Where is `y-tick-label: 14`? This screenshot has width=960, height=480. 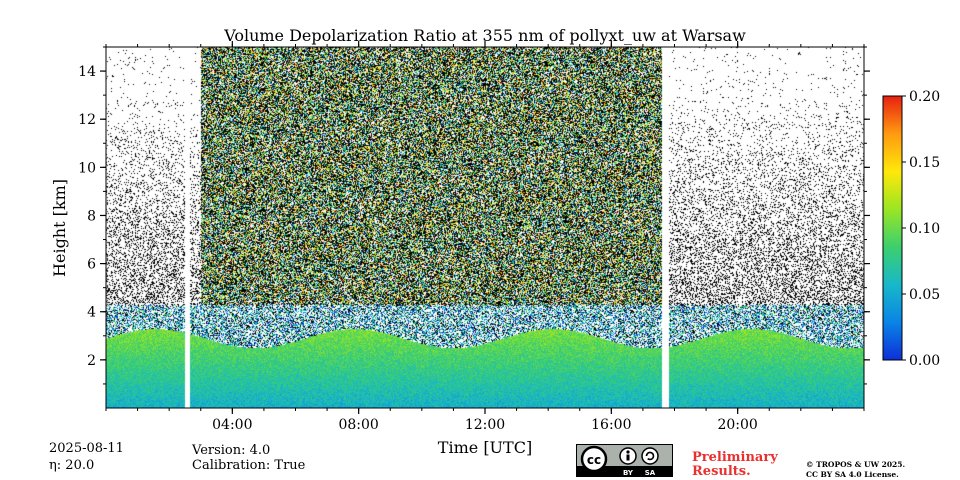
y-tick-label: 14 is located at coordinates (87, 72).